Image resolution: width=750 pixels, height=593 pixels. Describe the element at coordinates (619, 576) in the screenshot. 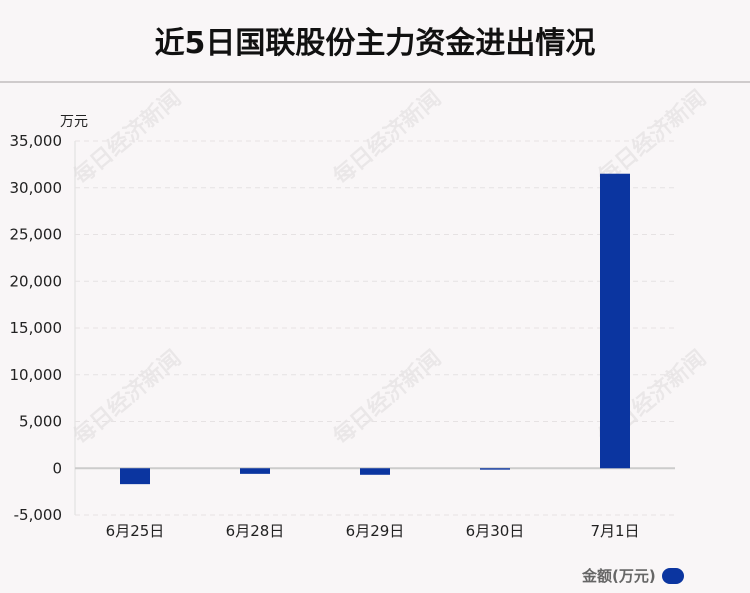

I see `legend-label: 金额(万元)` at that location.